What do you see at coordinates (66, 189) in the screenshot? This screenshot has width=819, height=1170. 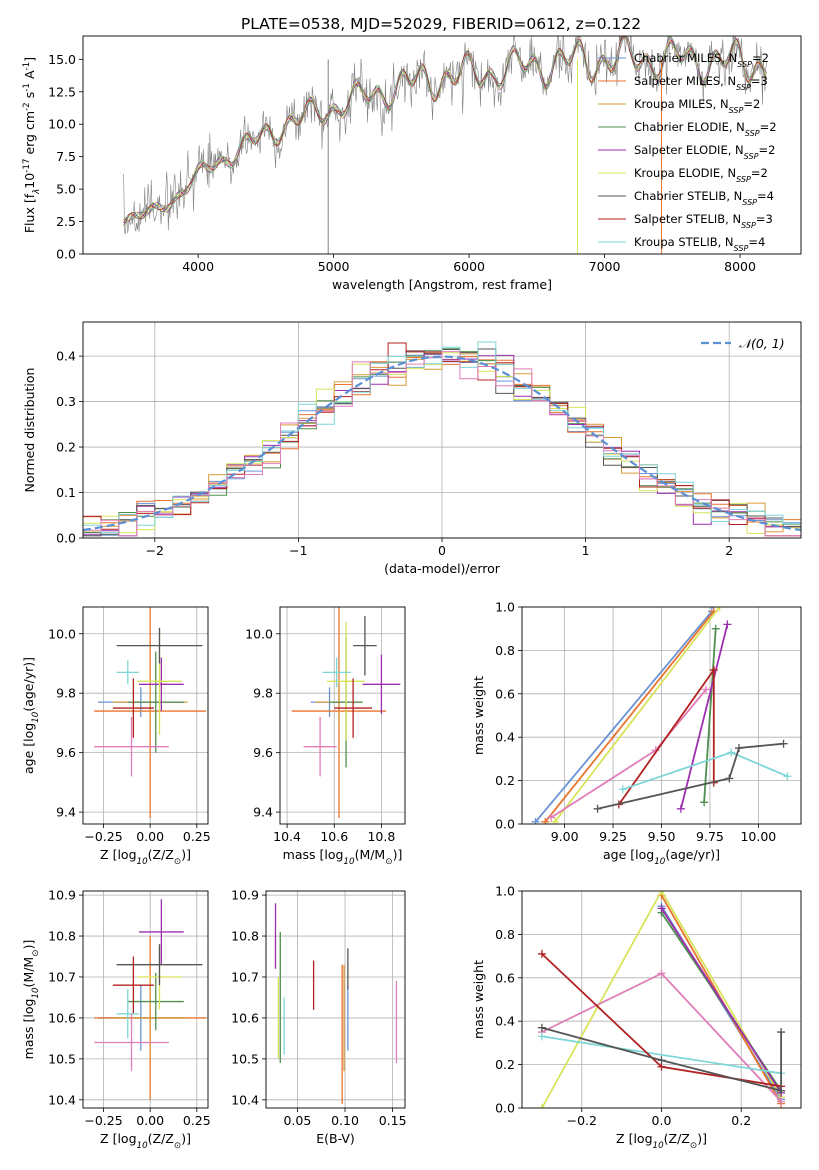 I see `y-tick-label: 5.0` at bounding box center [66, 189].